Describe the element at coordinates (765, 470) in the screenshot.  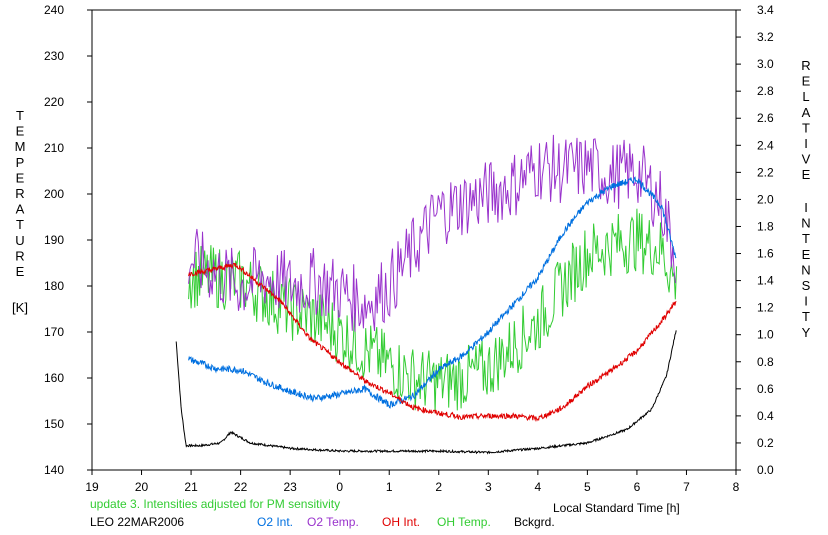
I see `right-tick-label: 0.0` at that location.